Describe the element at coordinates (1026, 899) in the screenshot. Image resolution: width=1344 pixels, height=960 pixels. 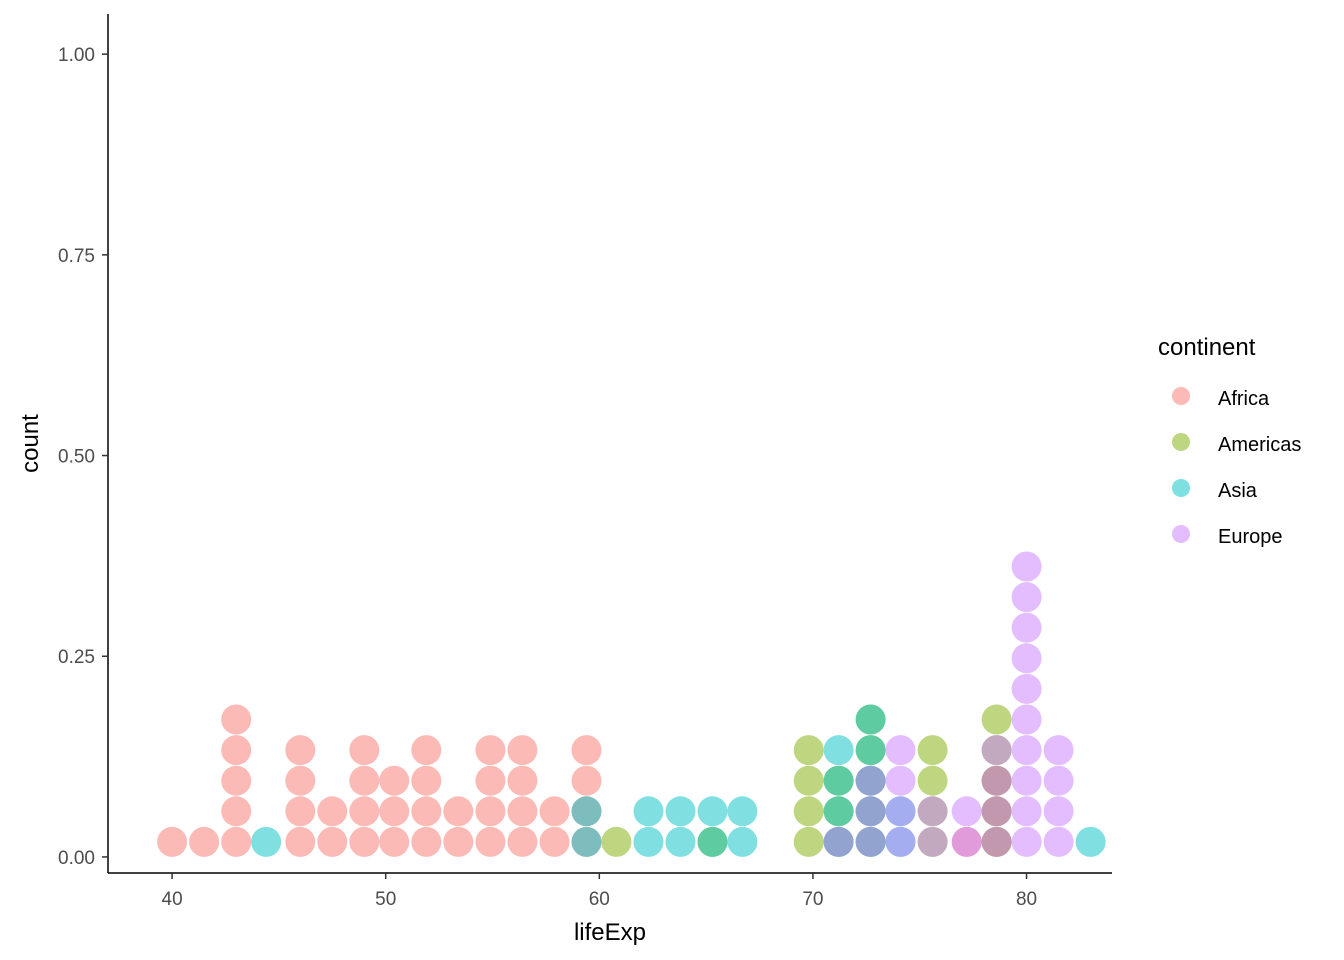
I see `x-tick-label: 80` at that location.